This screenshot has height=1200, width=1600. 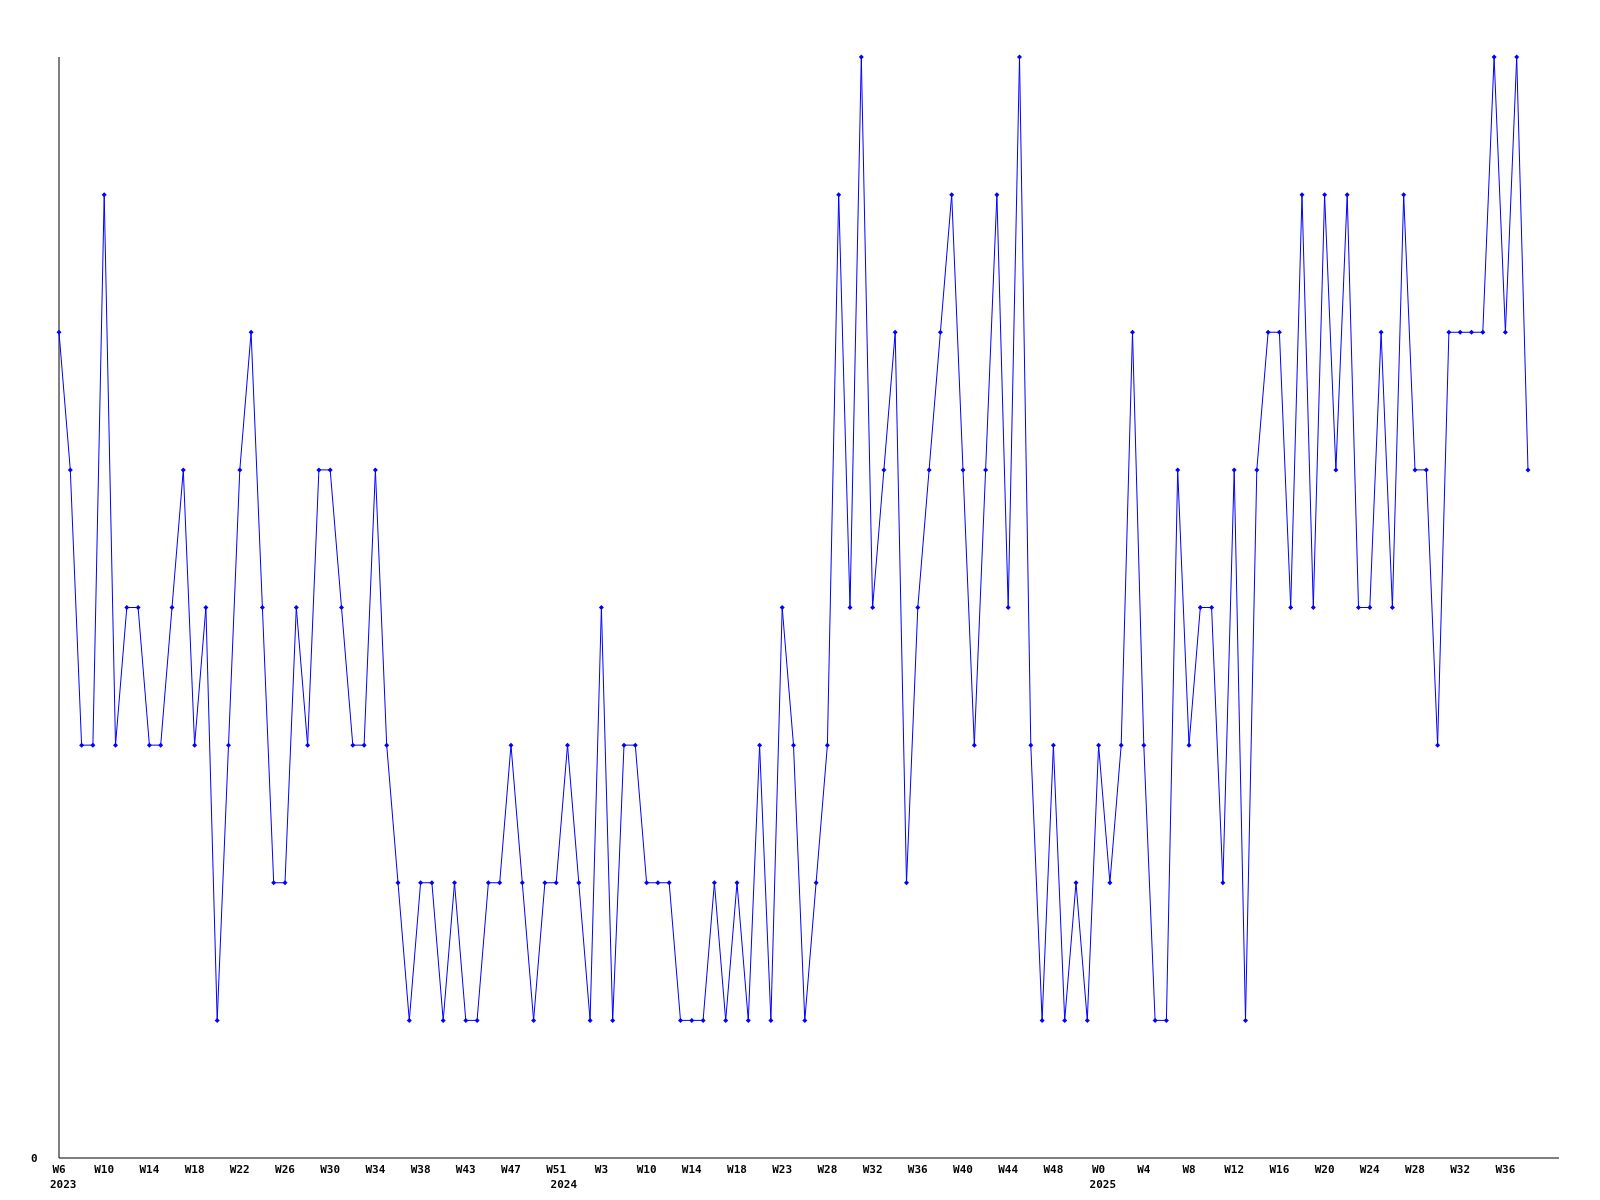 What do you see at coordinates (564, 1184) in the screenshot?
I see `text: 2024` at bounding box center [564, 1184].